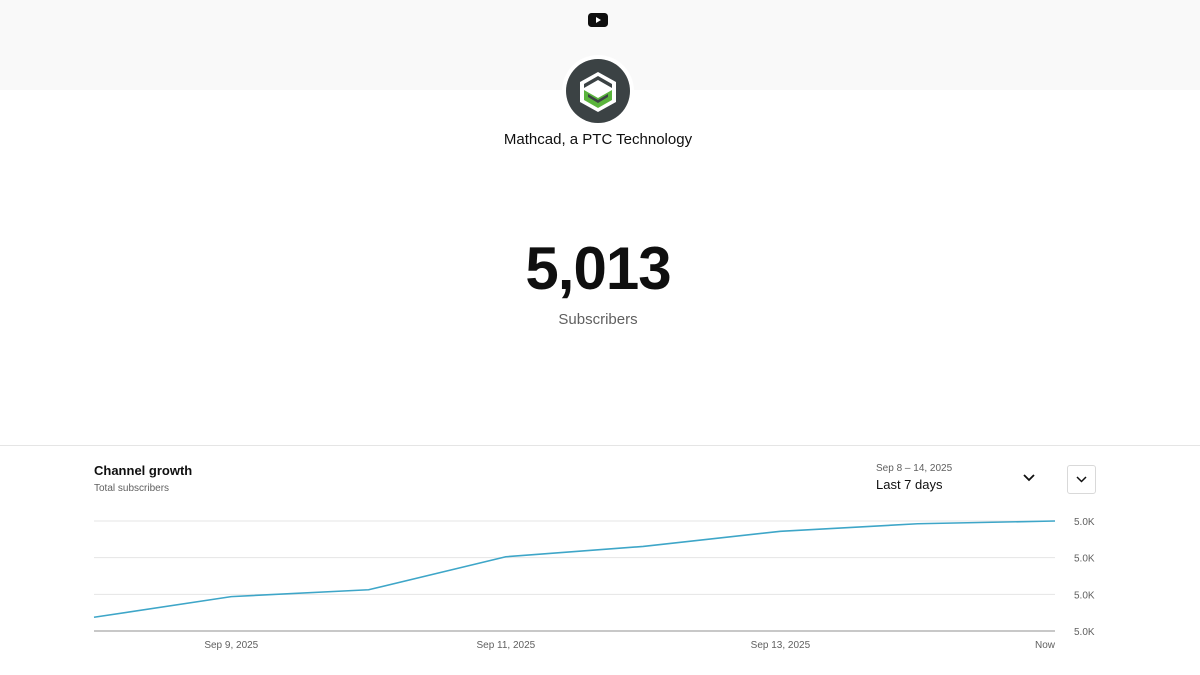  Describe the element at coordinates (960, 478) in the screenshot. I see `date-range-selector: Sep 8 – 14, 2025 Last 7 days` at that location.